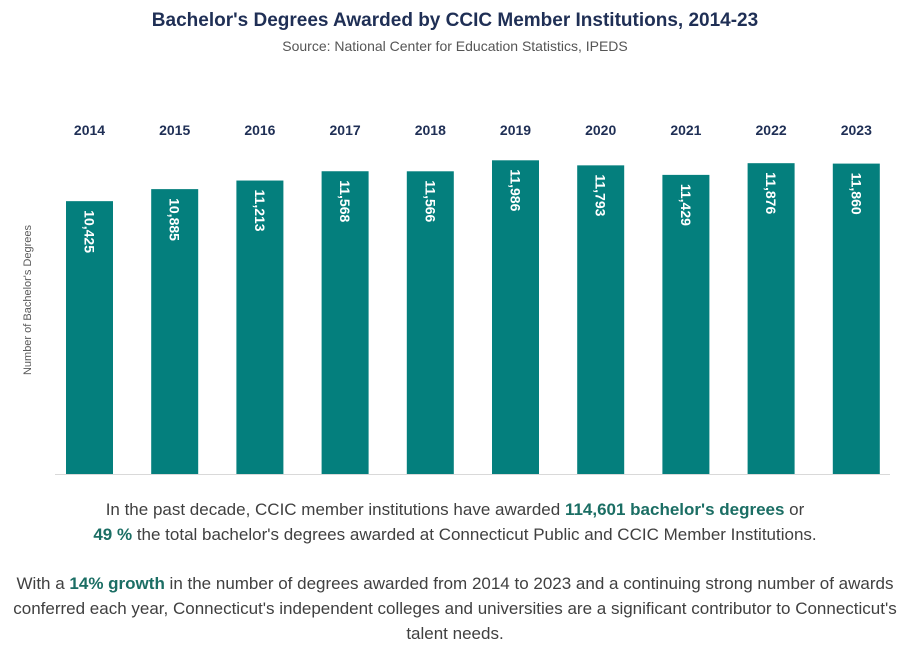  Describe the element at coordinates (685, 130) in the screenshot. I see `year-label-2021: 2021` at that location.